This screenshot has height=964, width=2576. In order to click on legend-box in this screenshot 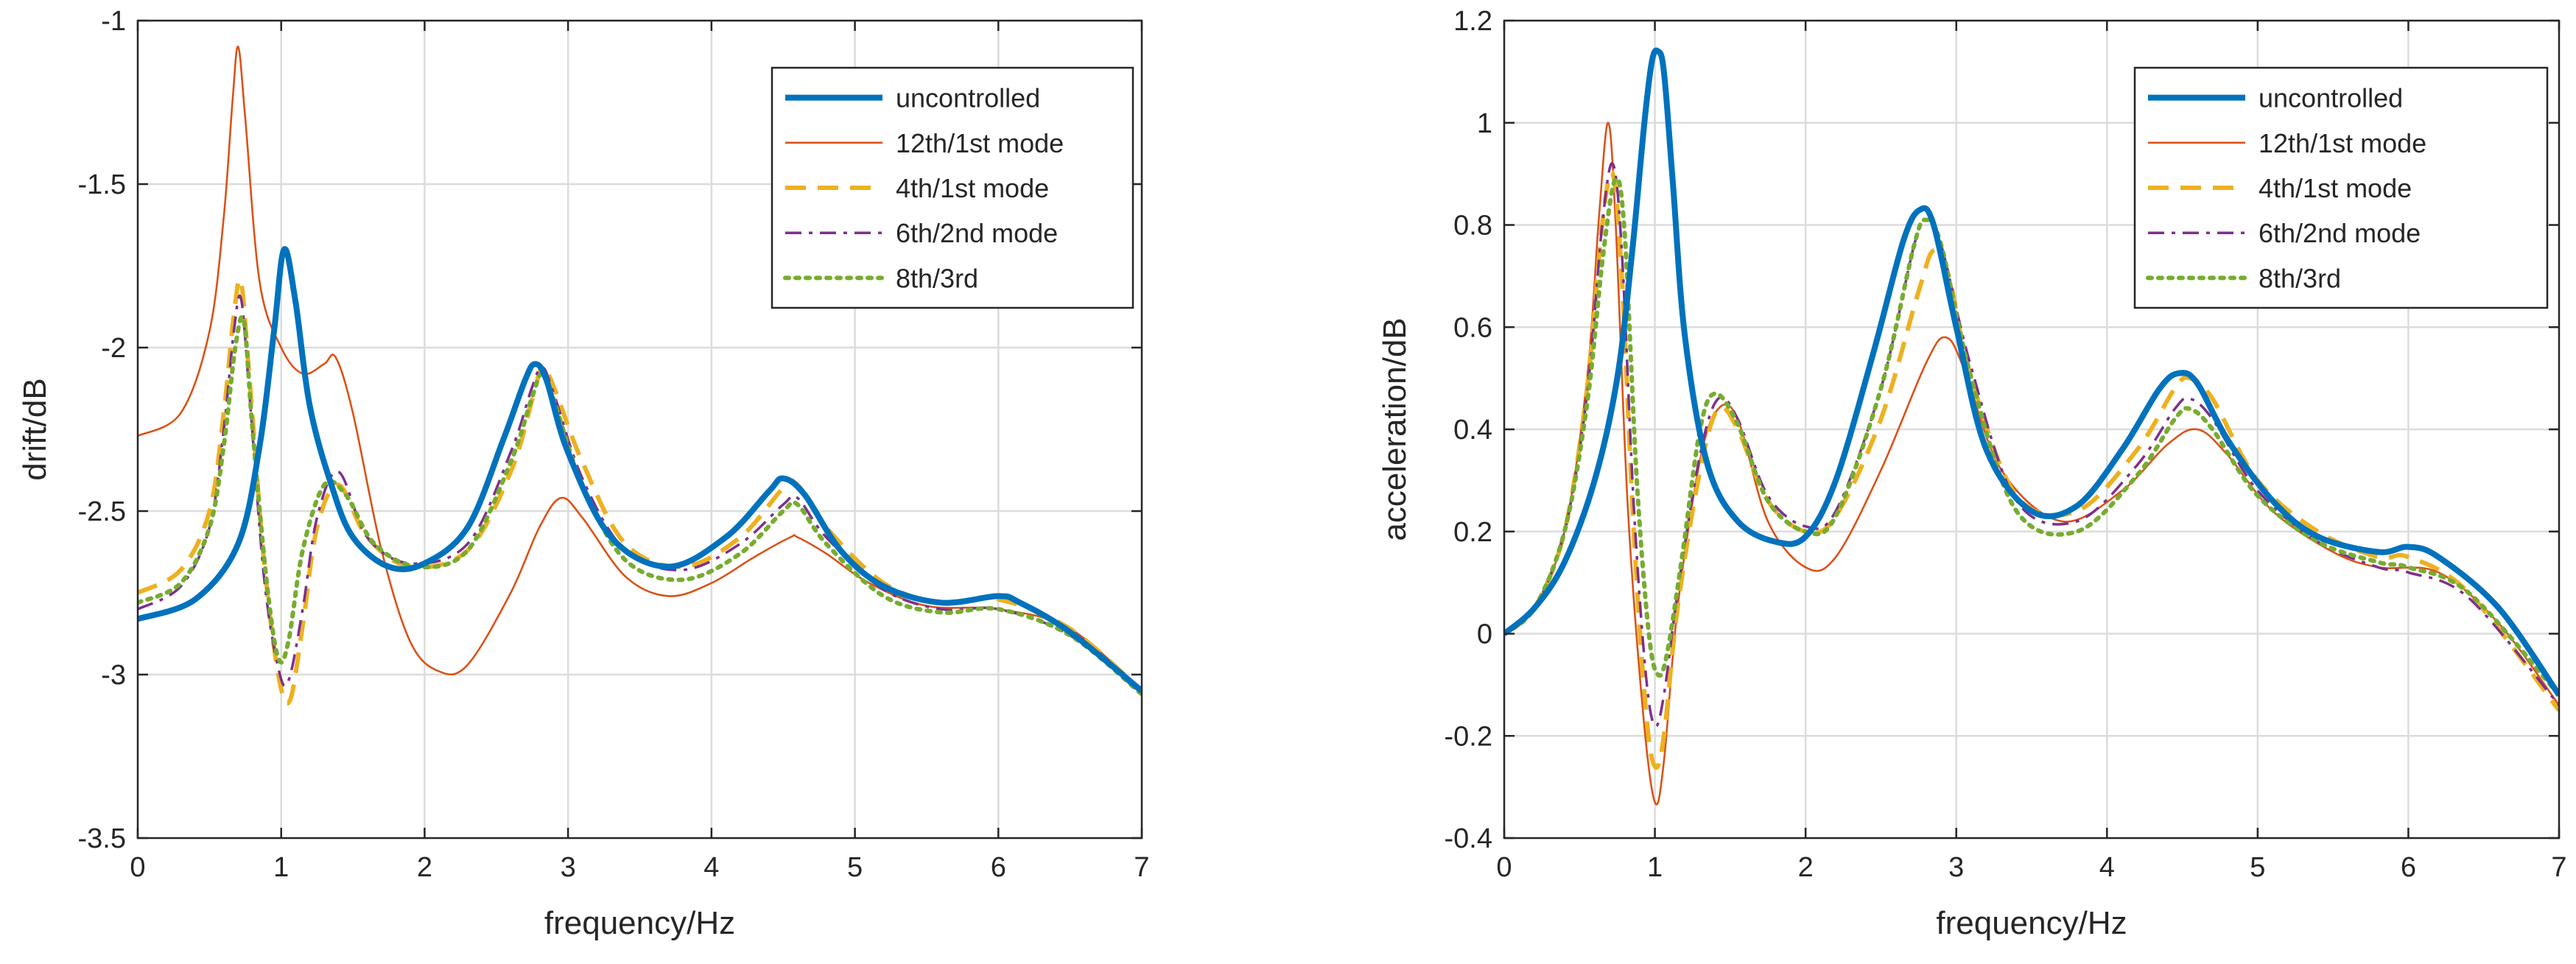, I will do `click(2341, 187)`.